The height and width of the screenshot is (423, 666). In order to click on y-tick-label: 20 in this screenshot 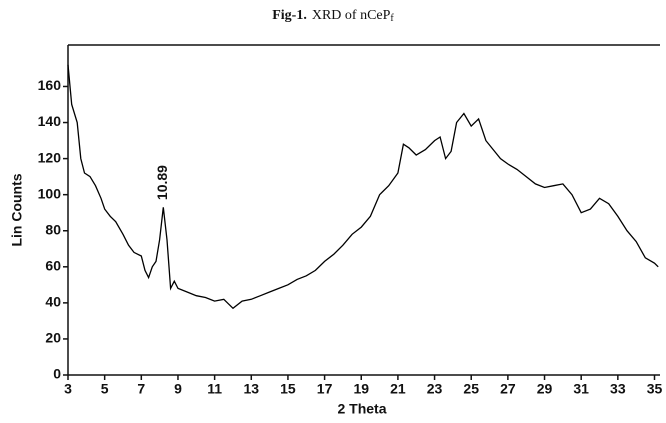, I will do `click(53, 338)`.